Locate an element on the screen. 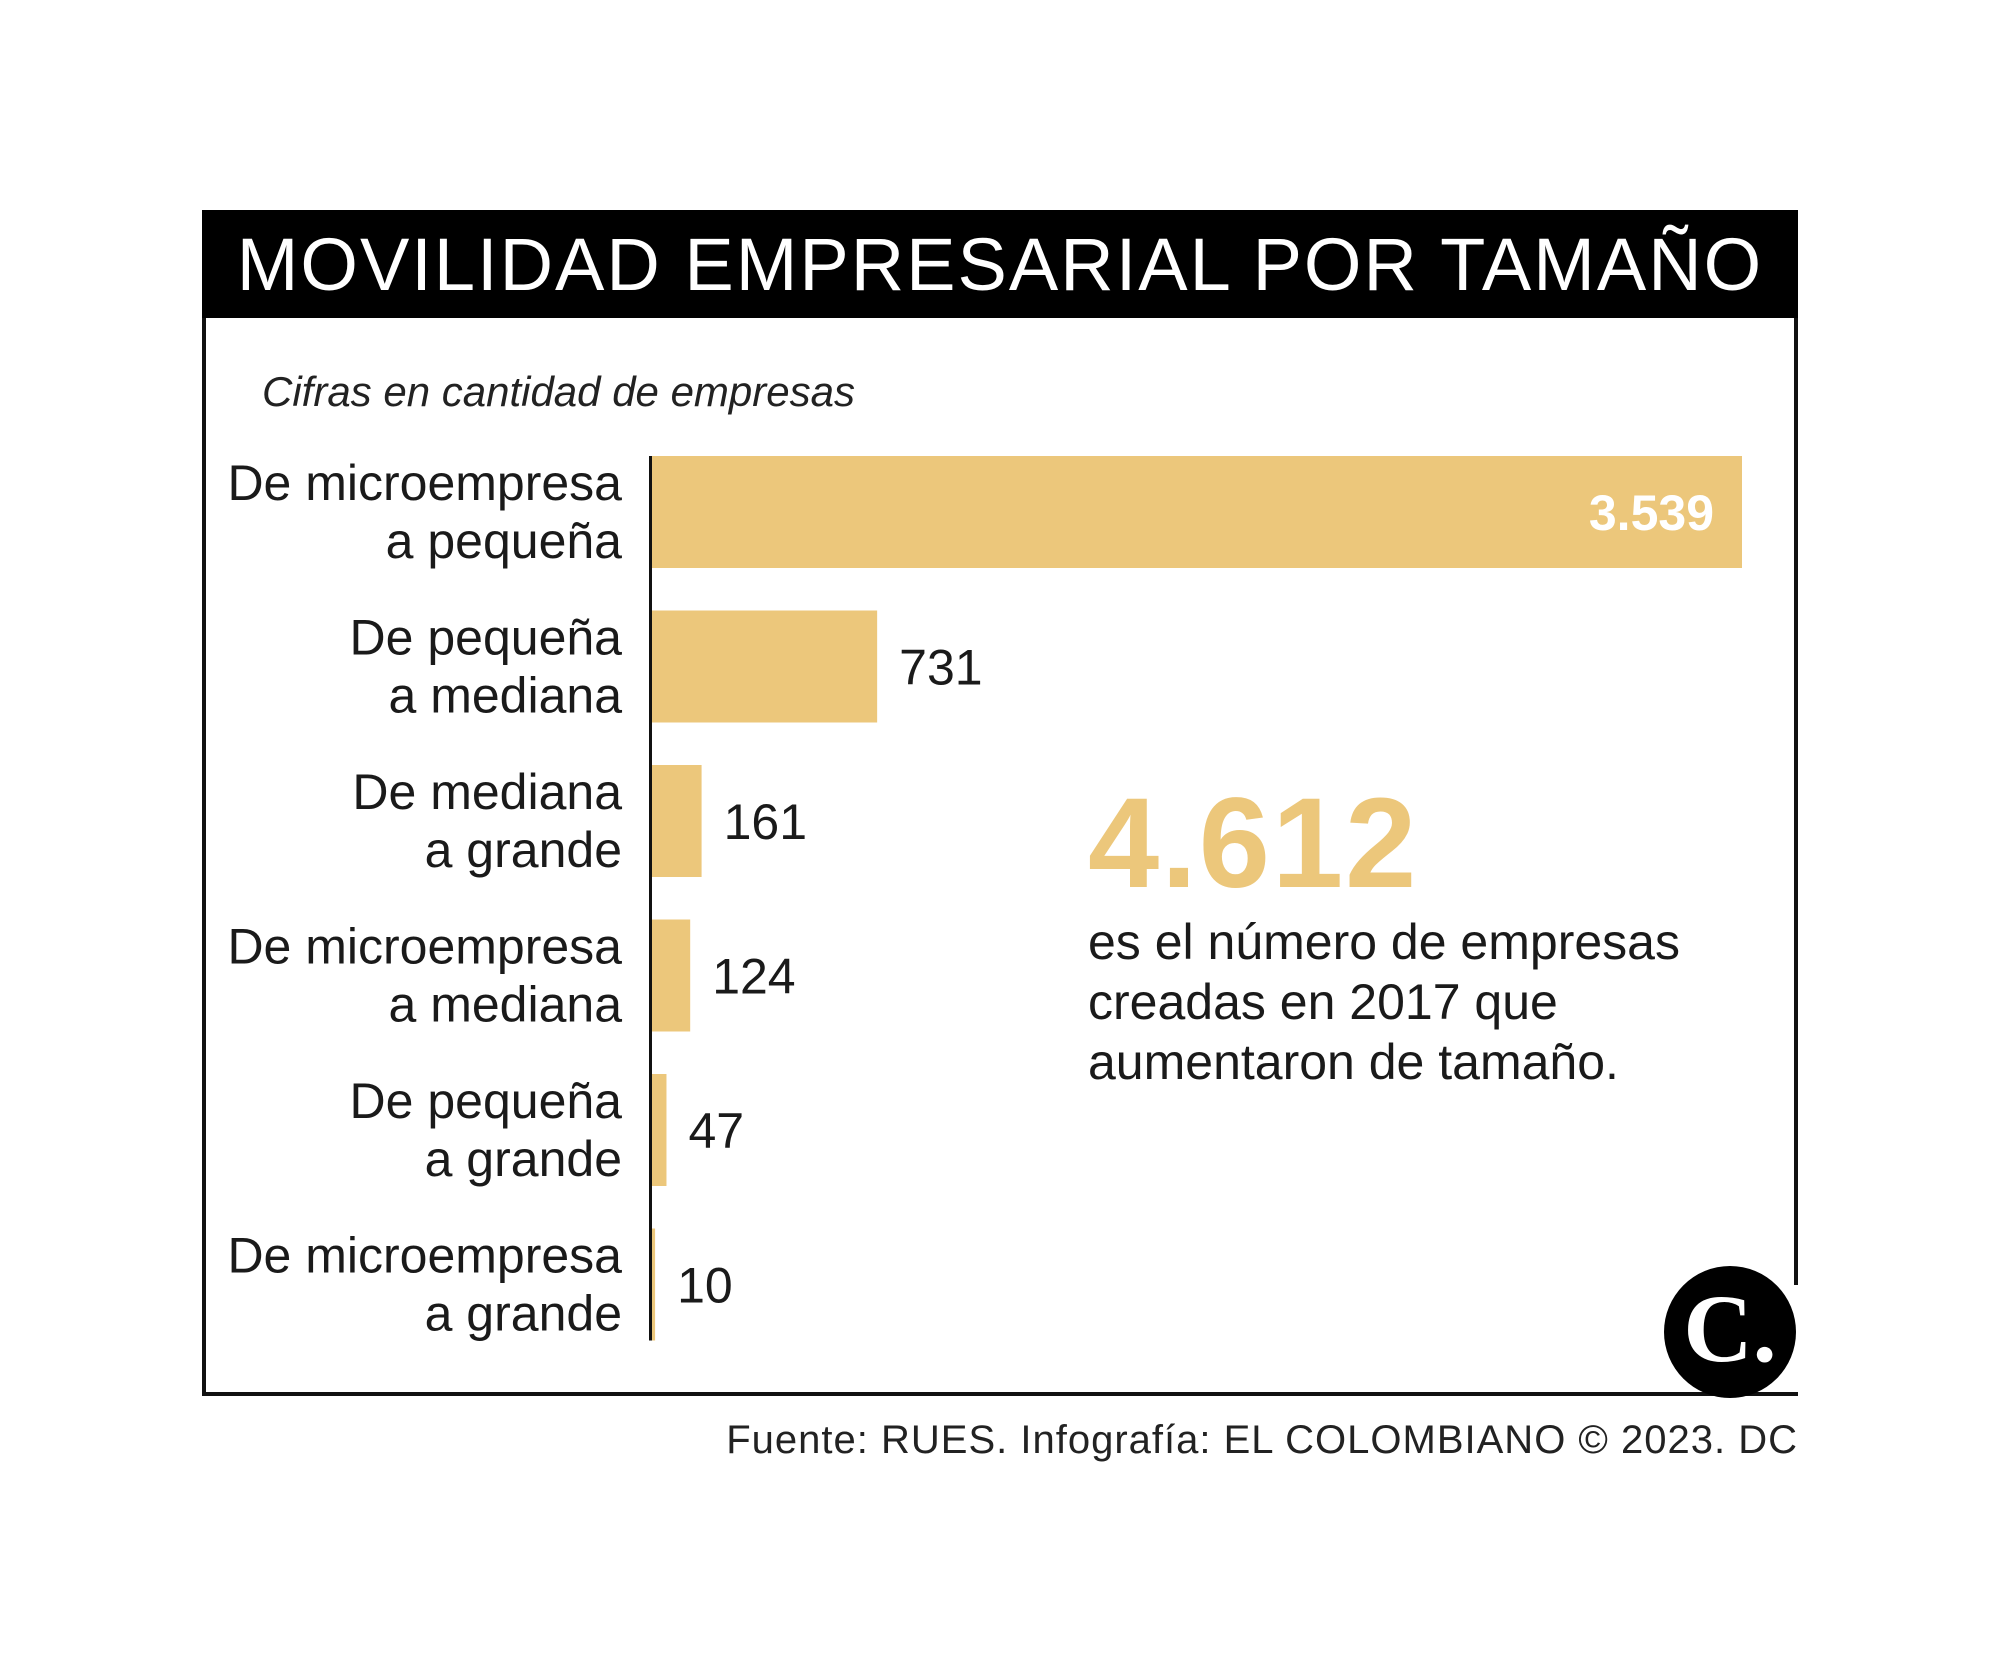 The width and height of the screenshot is (2000, 1657). value-label: 10 is located at coordinates (705, 1286).